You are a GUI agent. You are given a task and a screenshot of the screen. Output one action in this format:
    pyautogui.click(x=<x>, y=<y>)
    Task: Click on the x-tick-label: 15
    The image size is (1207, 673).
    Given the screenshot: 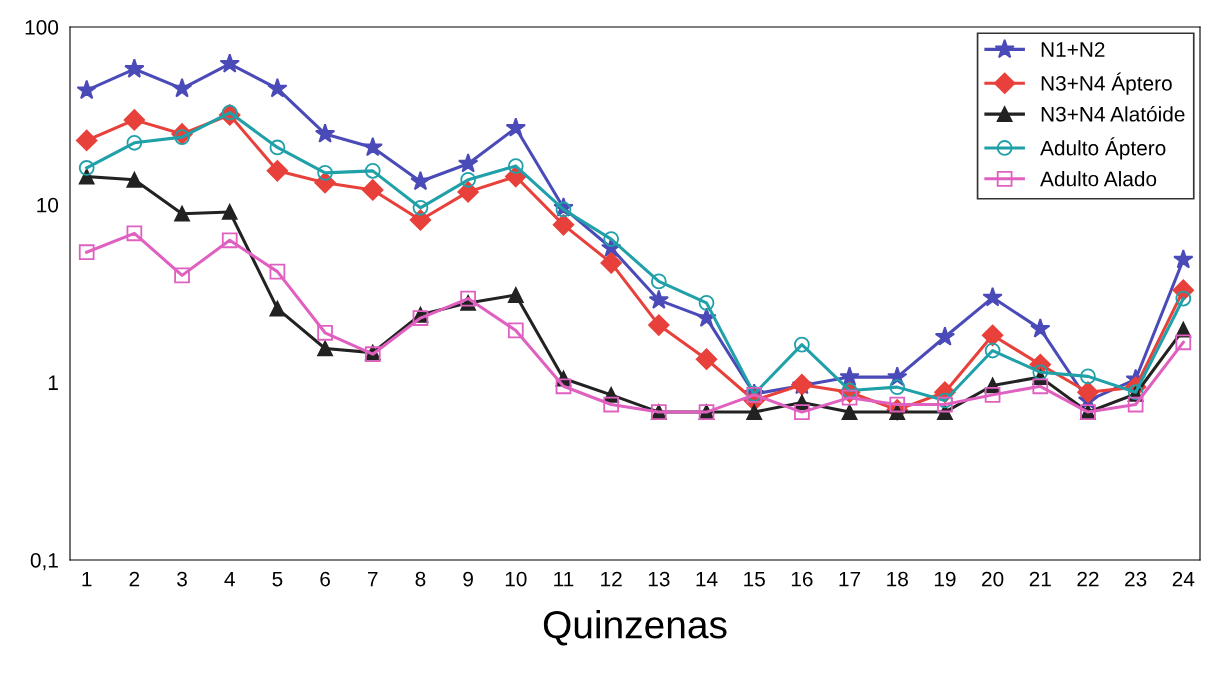 What is the action you would take?
    pyautogui.click(x=754, y=579)
    